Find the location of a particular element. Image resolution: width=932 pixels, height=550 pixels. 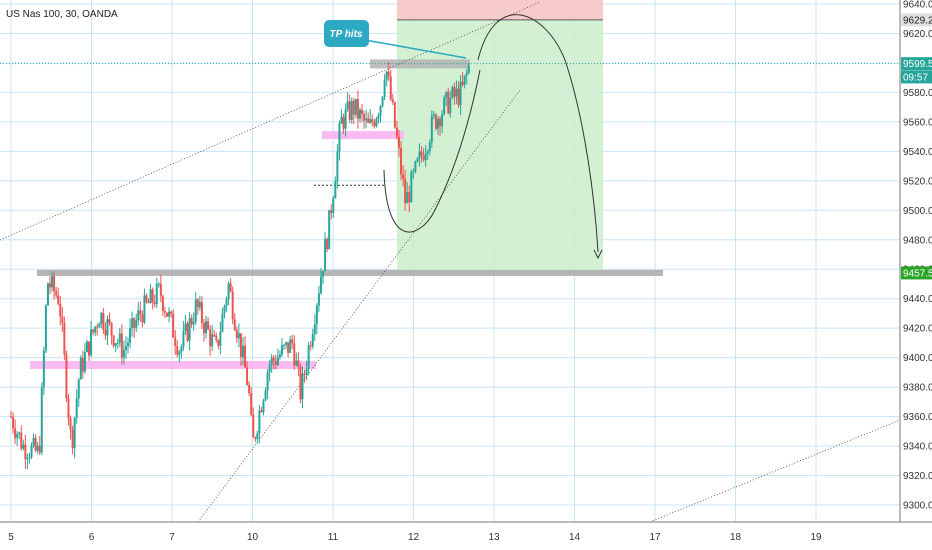

projection-curve-right is located at coordinates (538, 133).